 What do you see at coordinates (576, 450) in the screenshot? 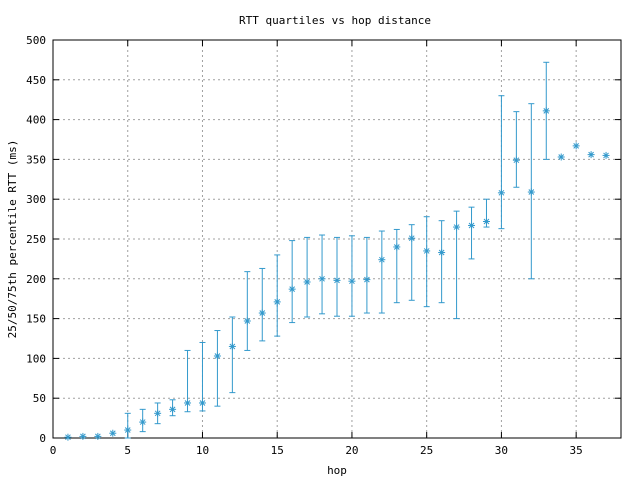
I see `x-tick-label: 35` at bounding box center [576, 450].